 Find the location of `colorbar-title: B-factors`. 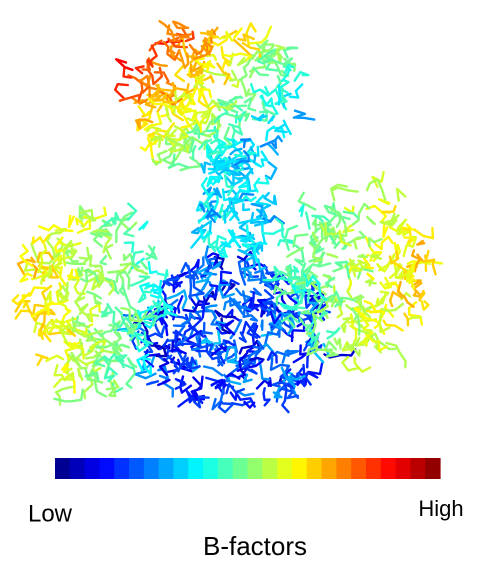

colorbar-title: B-factors is located at coordinates (255, 546).